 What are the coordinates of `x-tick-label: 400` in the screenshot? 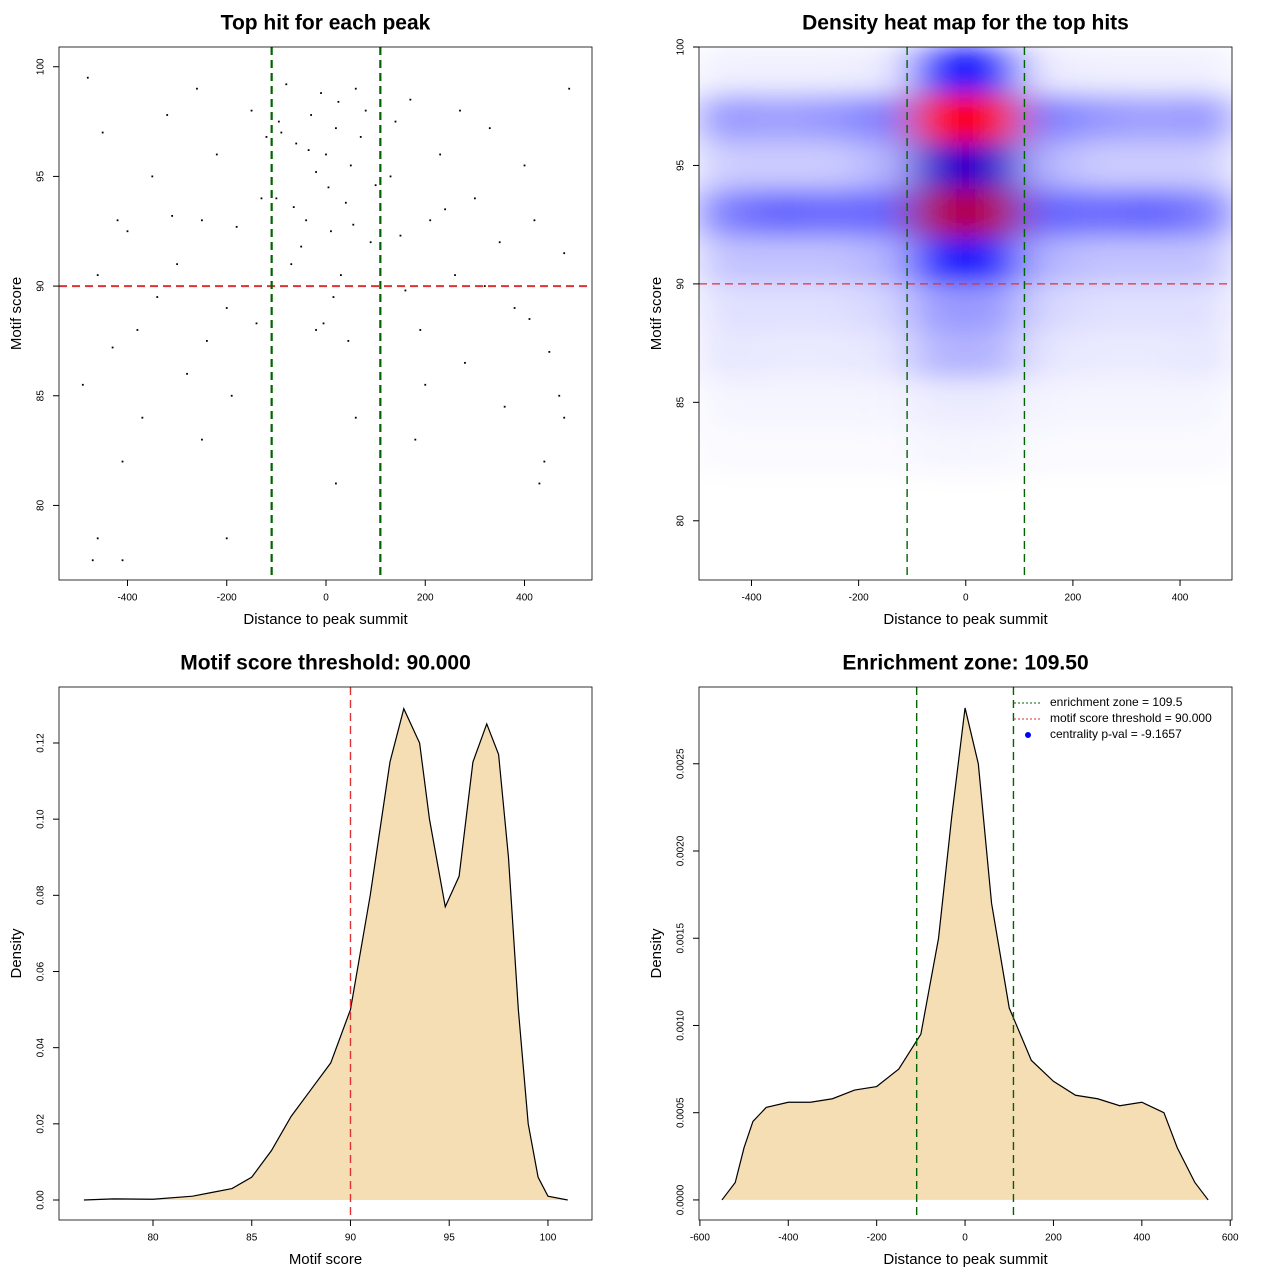 It's located at (1180, 598).